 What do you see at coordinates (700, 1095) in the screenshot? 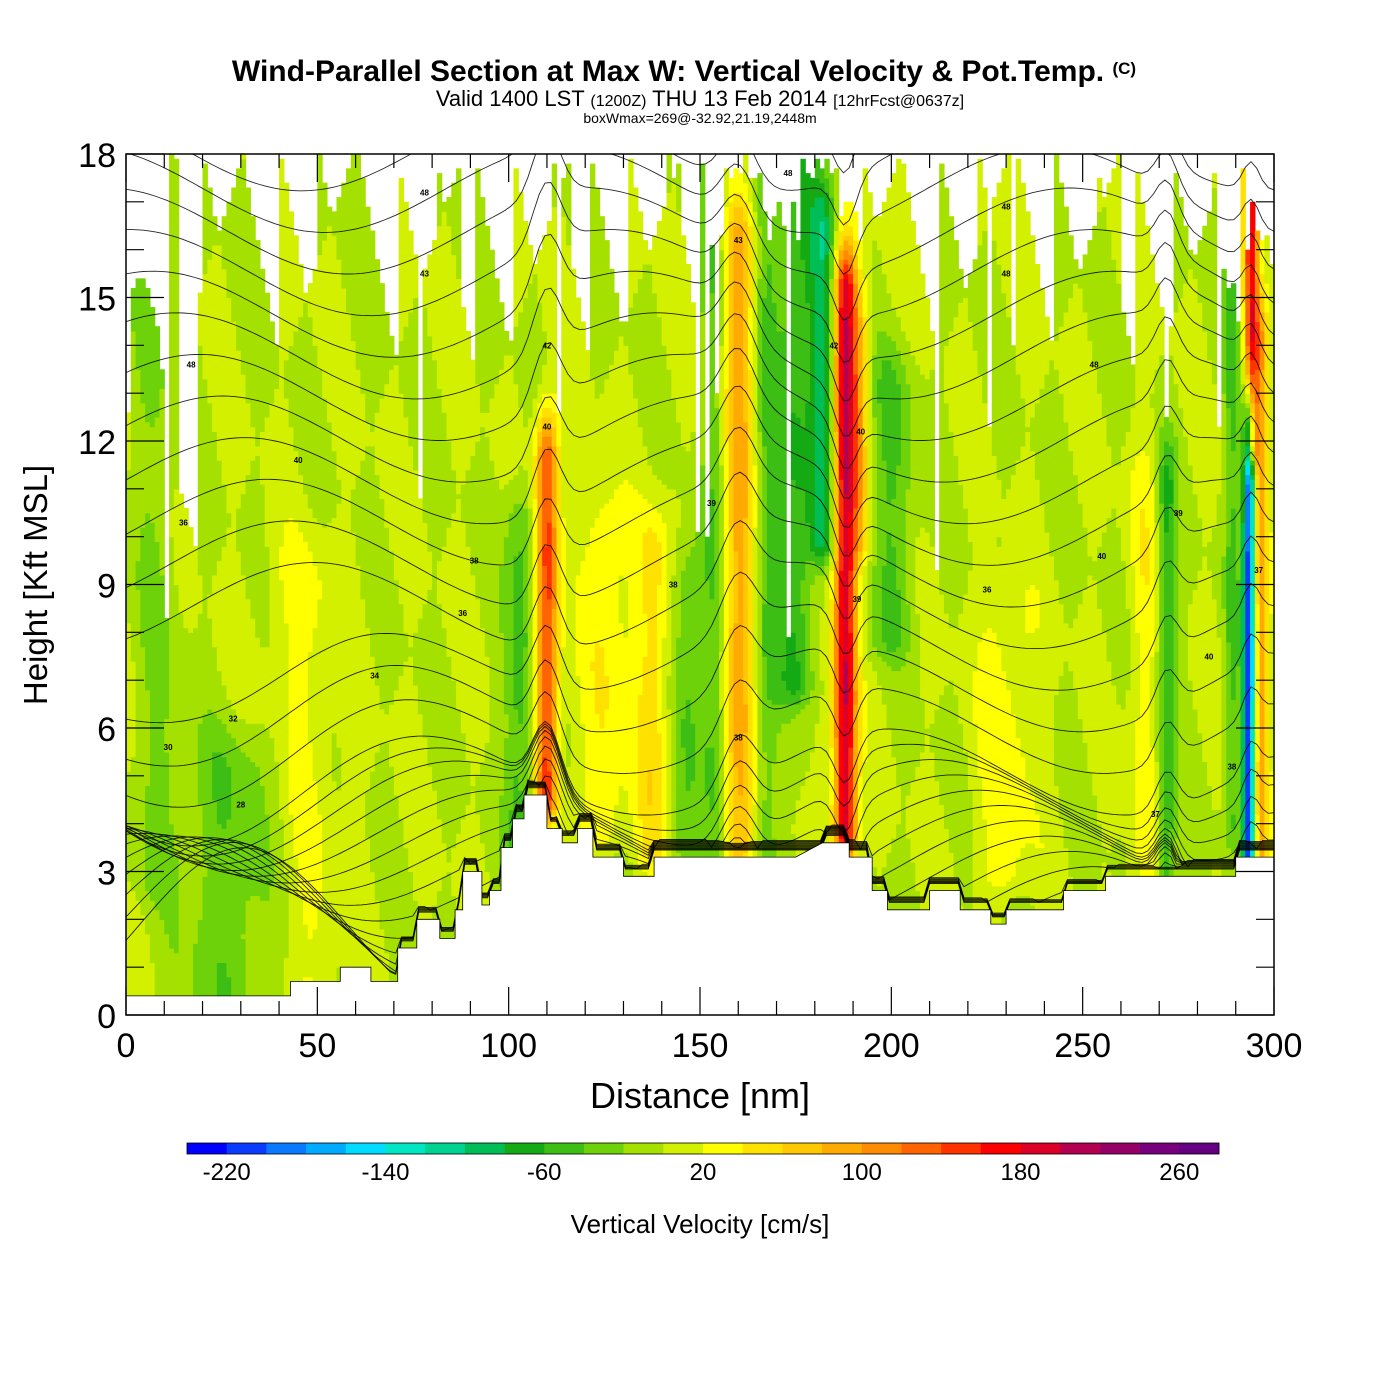
I see `x-axis-label: Distance [nm]` at bounding box center [700, 1095].